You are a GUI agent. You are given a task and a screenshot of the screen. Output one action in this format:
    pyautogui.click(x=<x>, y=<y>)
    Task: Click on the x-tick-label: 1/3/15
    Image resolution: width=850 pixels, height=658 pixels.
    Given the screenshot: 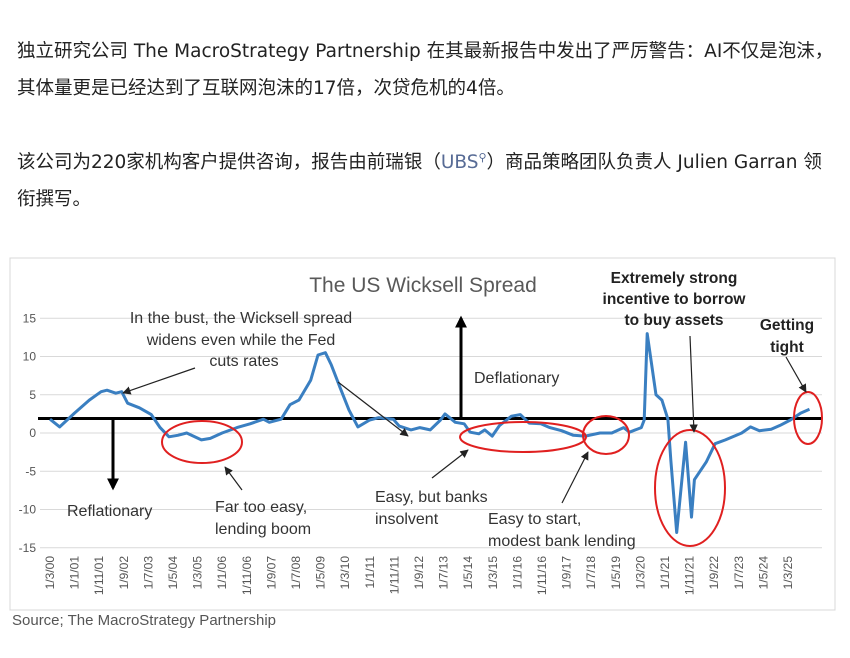 What is the action you would take?
    pyautogui.click(x=493, y=573)
    